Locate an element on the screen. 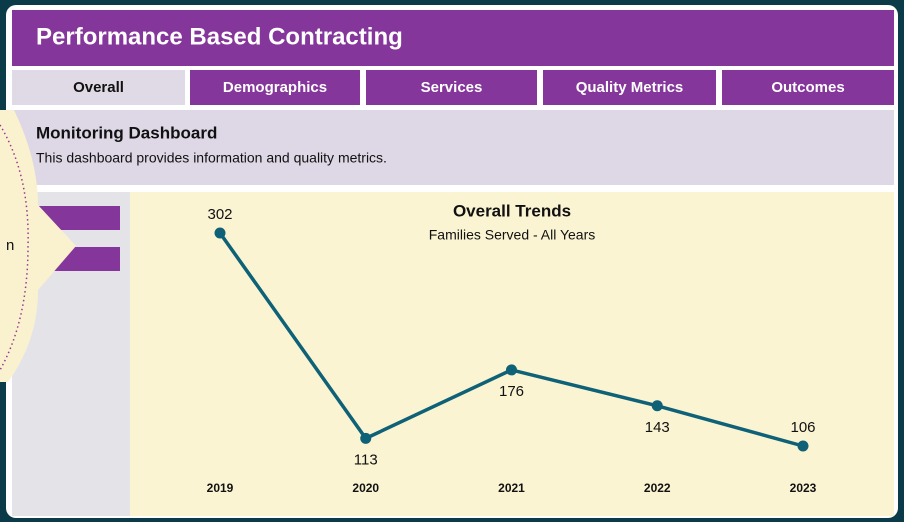 Image resolution: width=904 pixels, height=522 pixels. callout-border is located at coordinates (14, 247).